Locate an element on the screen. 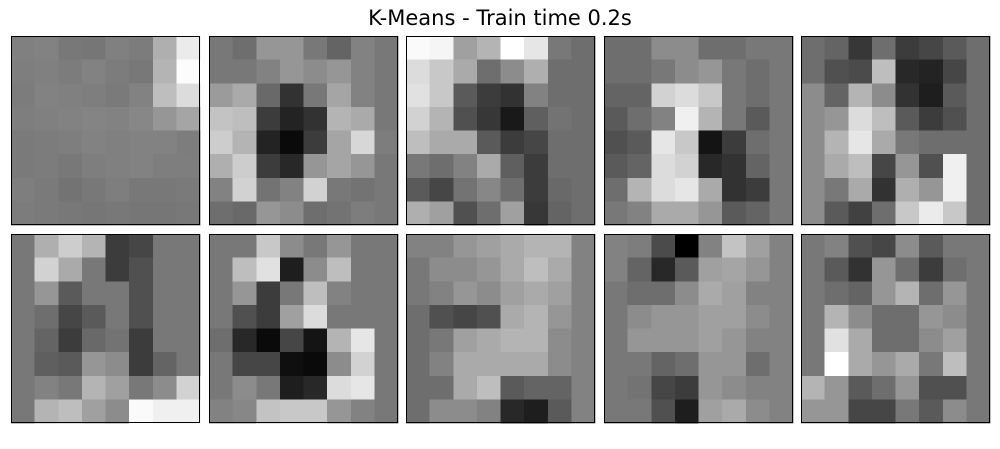  panel-frame is located at coordinates (895, 130).